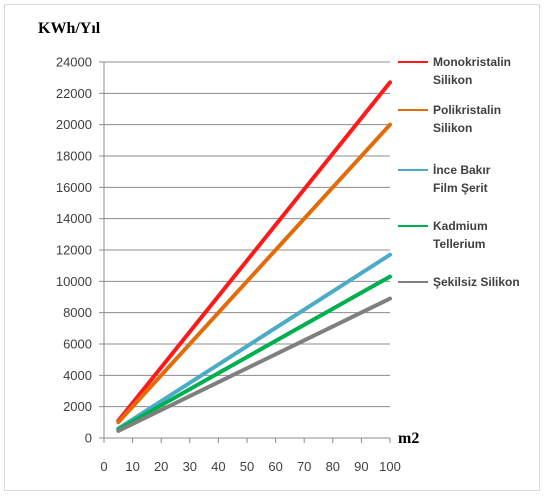  Describe the element at coordinates (460, 226) in the screenshot. I see `legend-label: Kadmium` at that location.